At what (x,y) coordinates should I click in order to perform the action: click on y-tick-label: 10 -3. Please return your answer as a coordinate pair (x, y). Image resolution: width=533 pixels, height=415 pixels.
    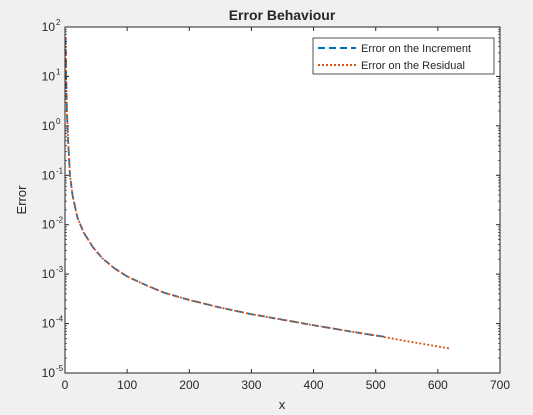
    Looking at the image, I should click on (53, 273).